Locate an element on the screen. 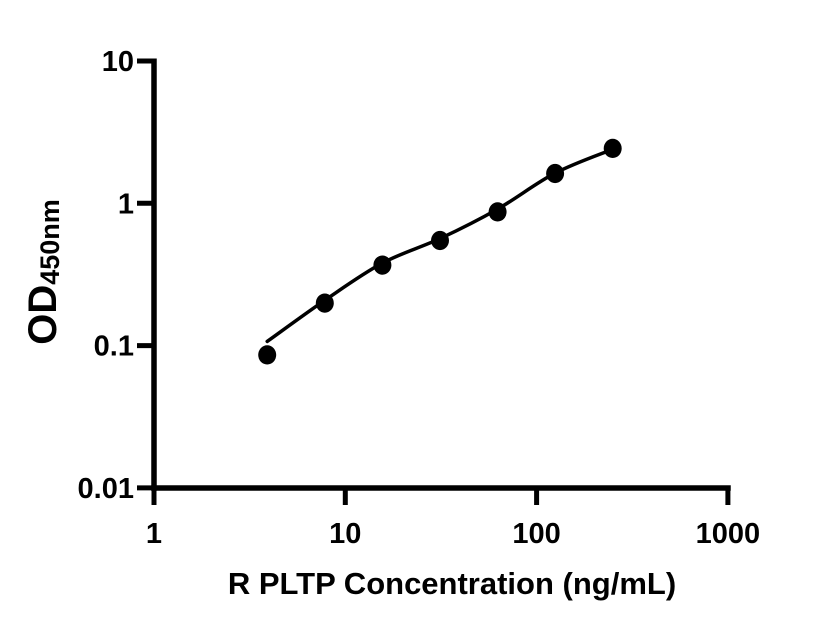 The height and width of the screenshot is (640, 816). x-tick-label: 100 is located at coordinates (536, 534).